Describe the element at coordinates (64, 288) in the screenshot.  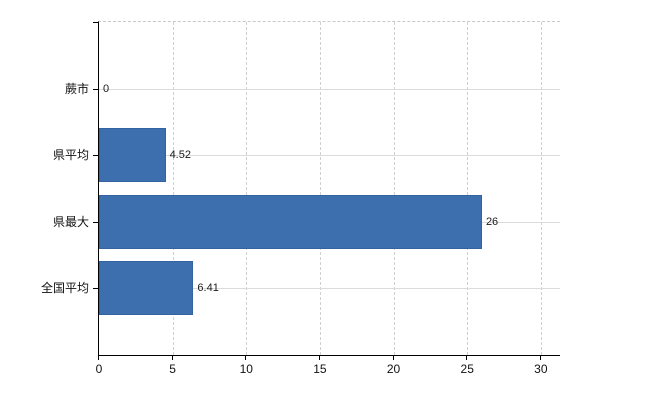
I see `category-label: 全国平均` at that location.